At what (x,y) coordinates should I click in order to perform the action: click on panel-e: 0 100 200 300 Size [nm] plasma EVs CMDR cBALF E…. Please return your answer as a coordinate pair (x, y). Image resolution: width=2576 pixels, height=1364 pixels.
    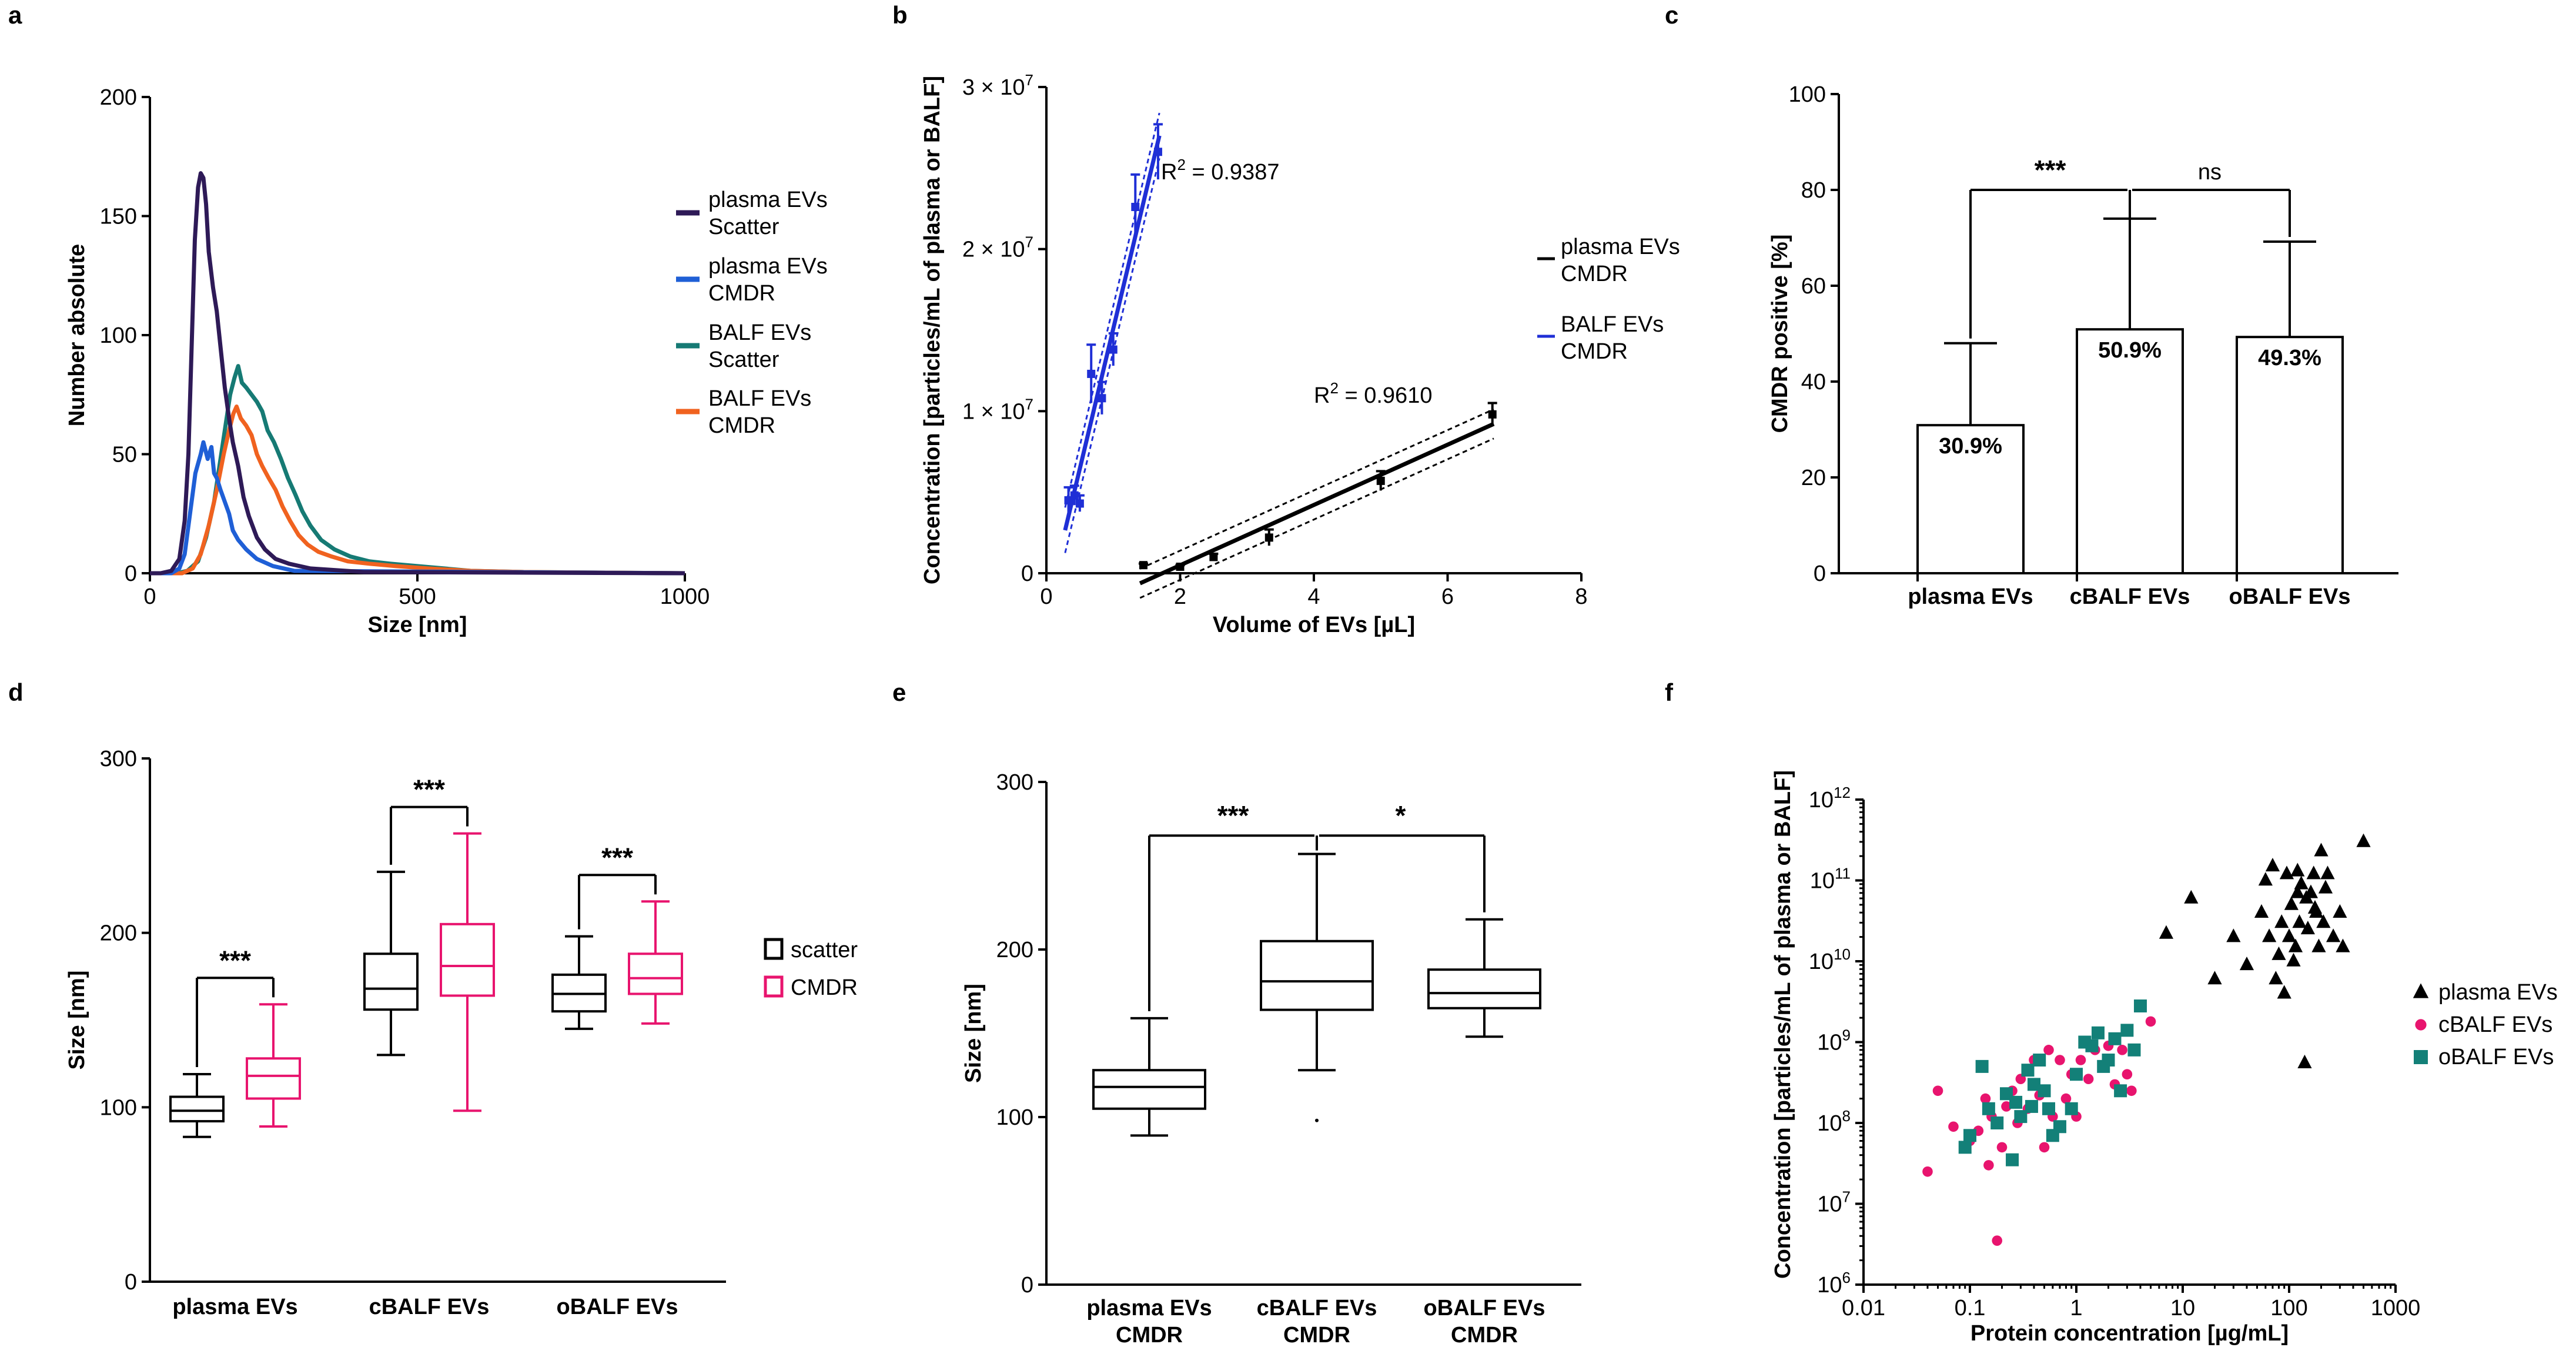
    Looking at the image, I should click on (1271, 1059).